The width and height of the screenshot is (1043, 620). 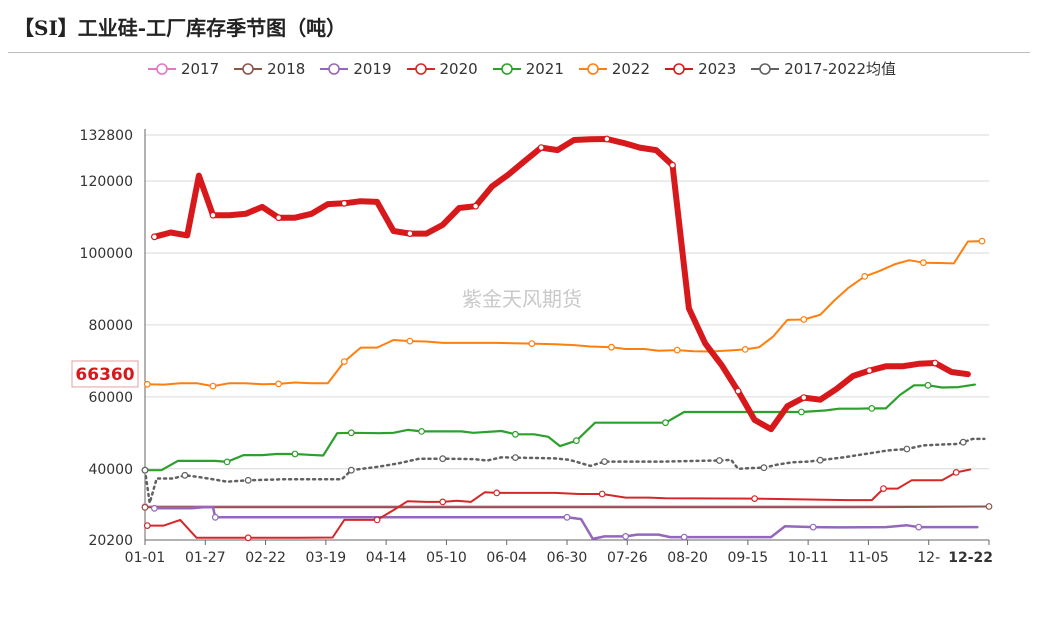 I want to click on x-tick-label: 11-05, so click(x=868, y=558).